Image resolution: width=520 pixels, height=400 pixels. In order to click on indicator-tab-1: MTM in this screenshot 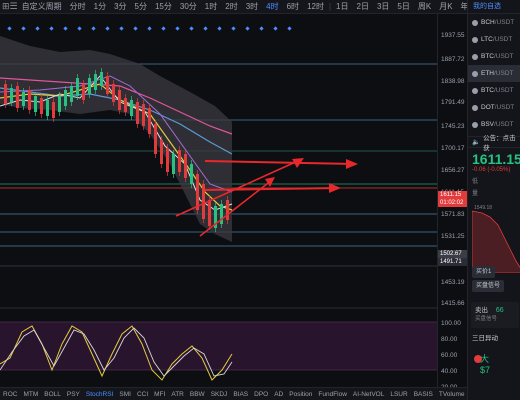, I will do `click(31, 394)`.